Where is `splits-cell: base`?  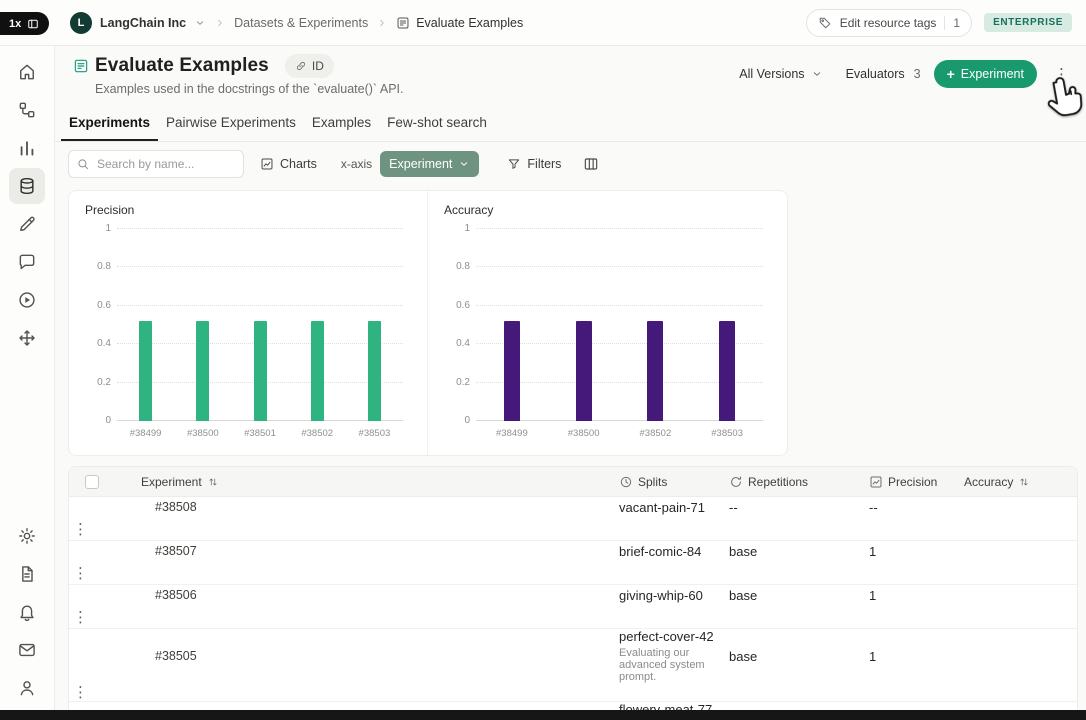 splits-cell: base is located at coordinates (743, 551).